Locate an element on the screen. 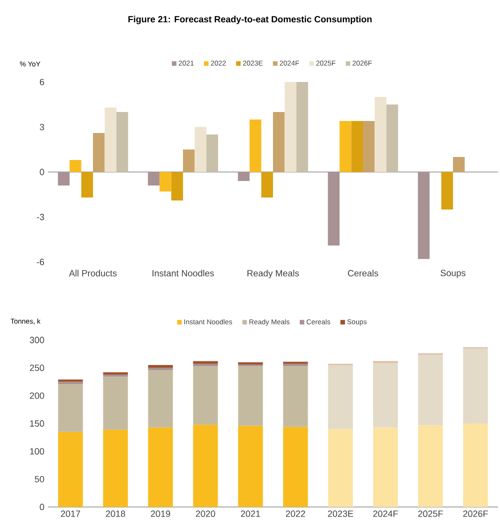  y-tick-label: -6 is located at coordinates (40, 262).